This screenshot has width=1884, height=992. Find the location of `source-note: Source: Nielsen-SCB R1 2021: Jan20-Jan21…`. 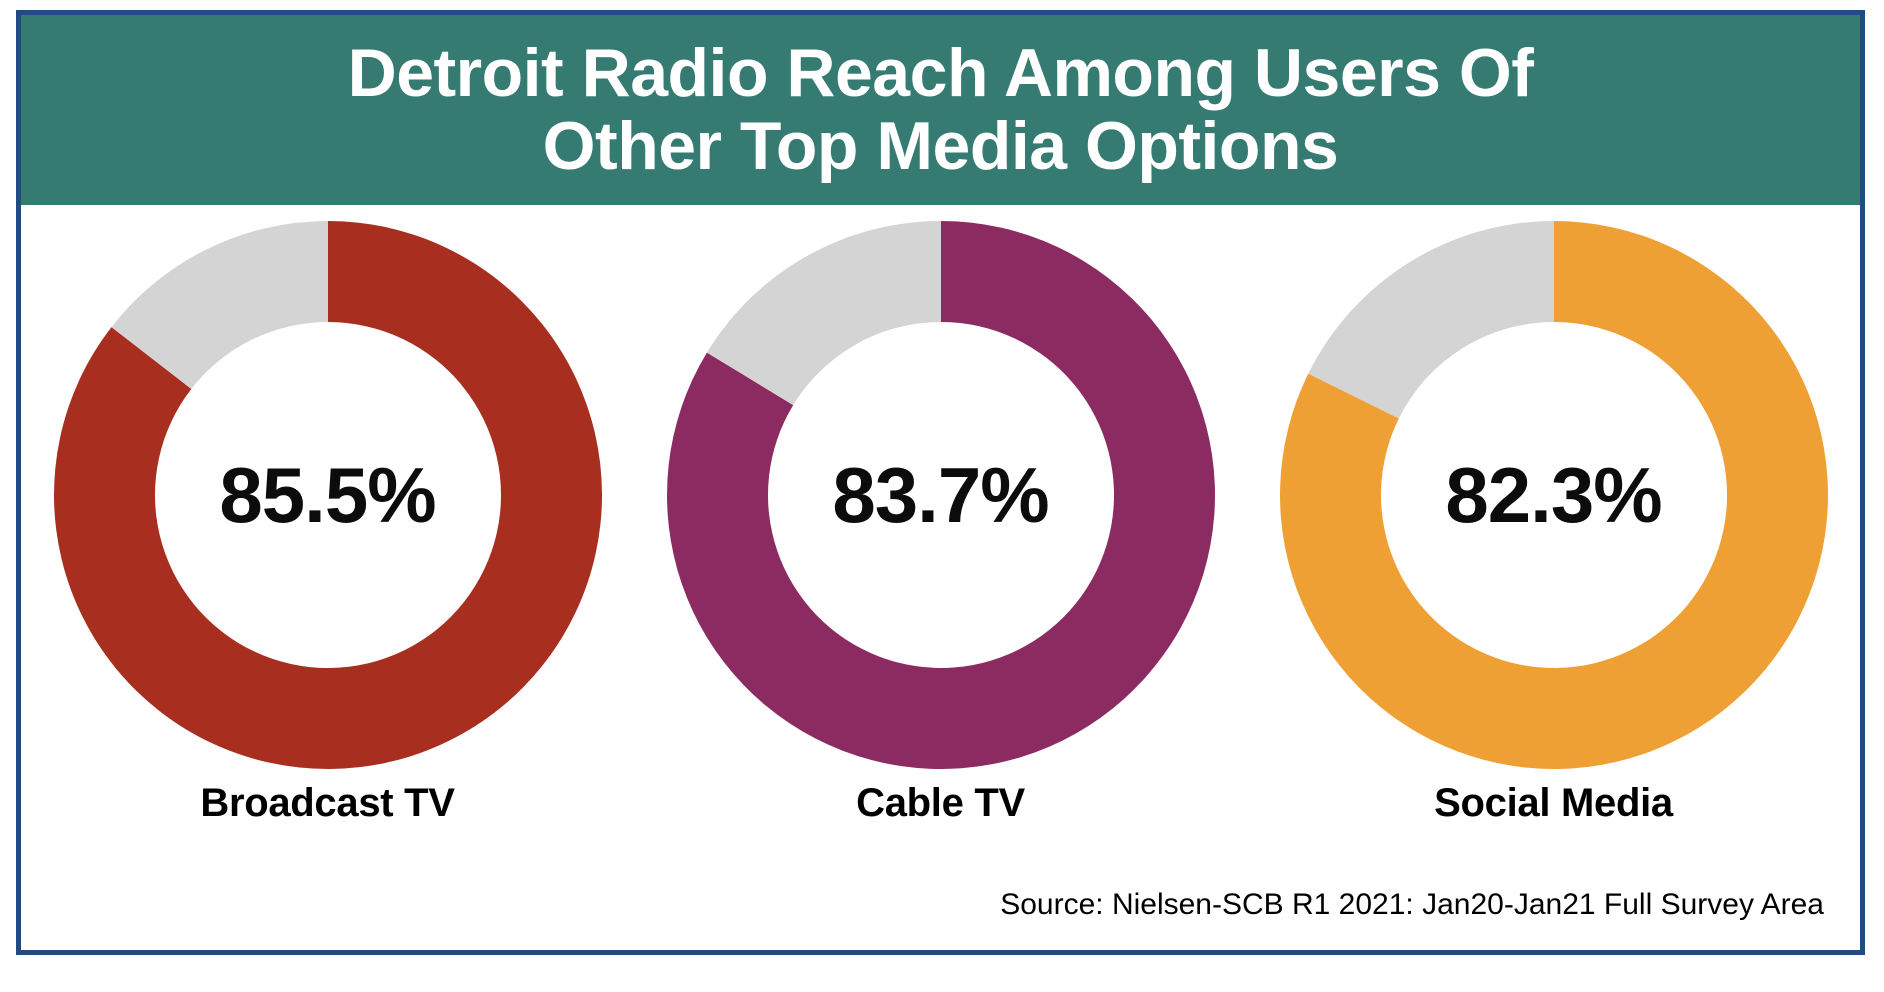

source-note: Source: Nielsen-SCB R1 2021: Jan20-Jan21… is located at coordinates (1412, 904).